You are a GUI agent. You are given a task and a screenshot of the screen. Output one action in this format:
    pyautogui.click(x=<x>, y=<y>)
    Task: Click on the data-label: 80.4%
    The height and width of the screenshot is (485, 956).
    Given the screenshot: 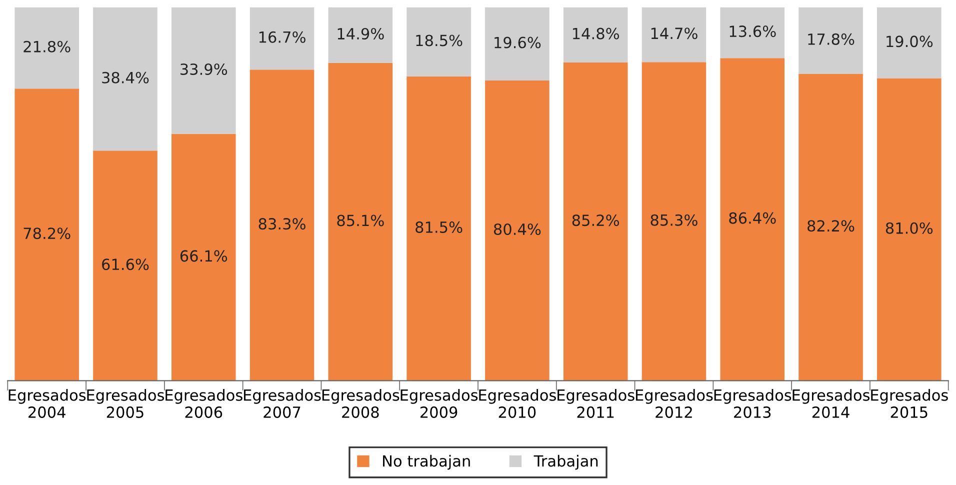 What is the action you would take?
    pyautogui.click(x=517, y=229)
    